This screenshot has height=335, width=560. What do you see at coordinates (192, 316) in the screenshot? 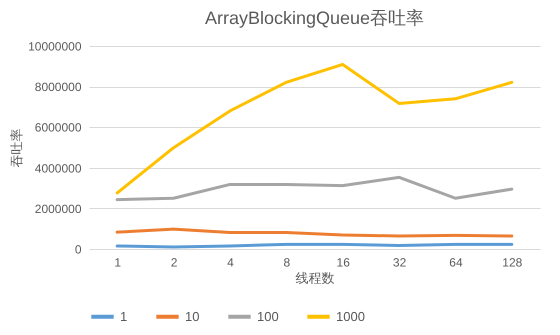
I see `legend-label: 10` at bounding box center [192, 316].